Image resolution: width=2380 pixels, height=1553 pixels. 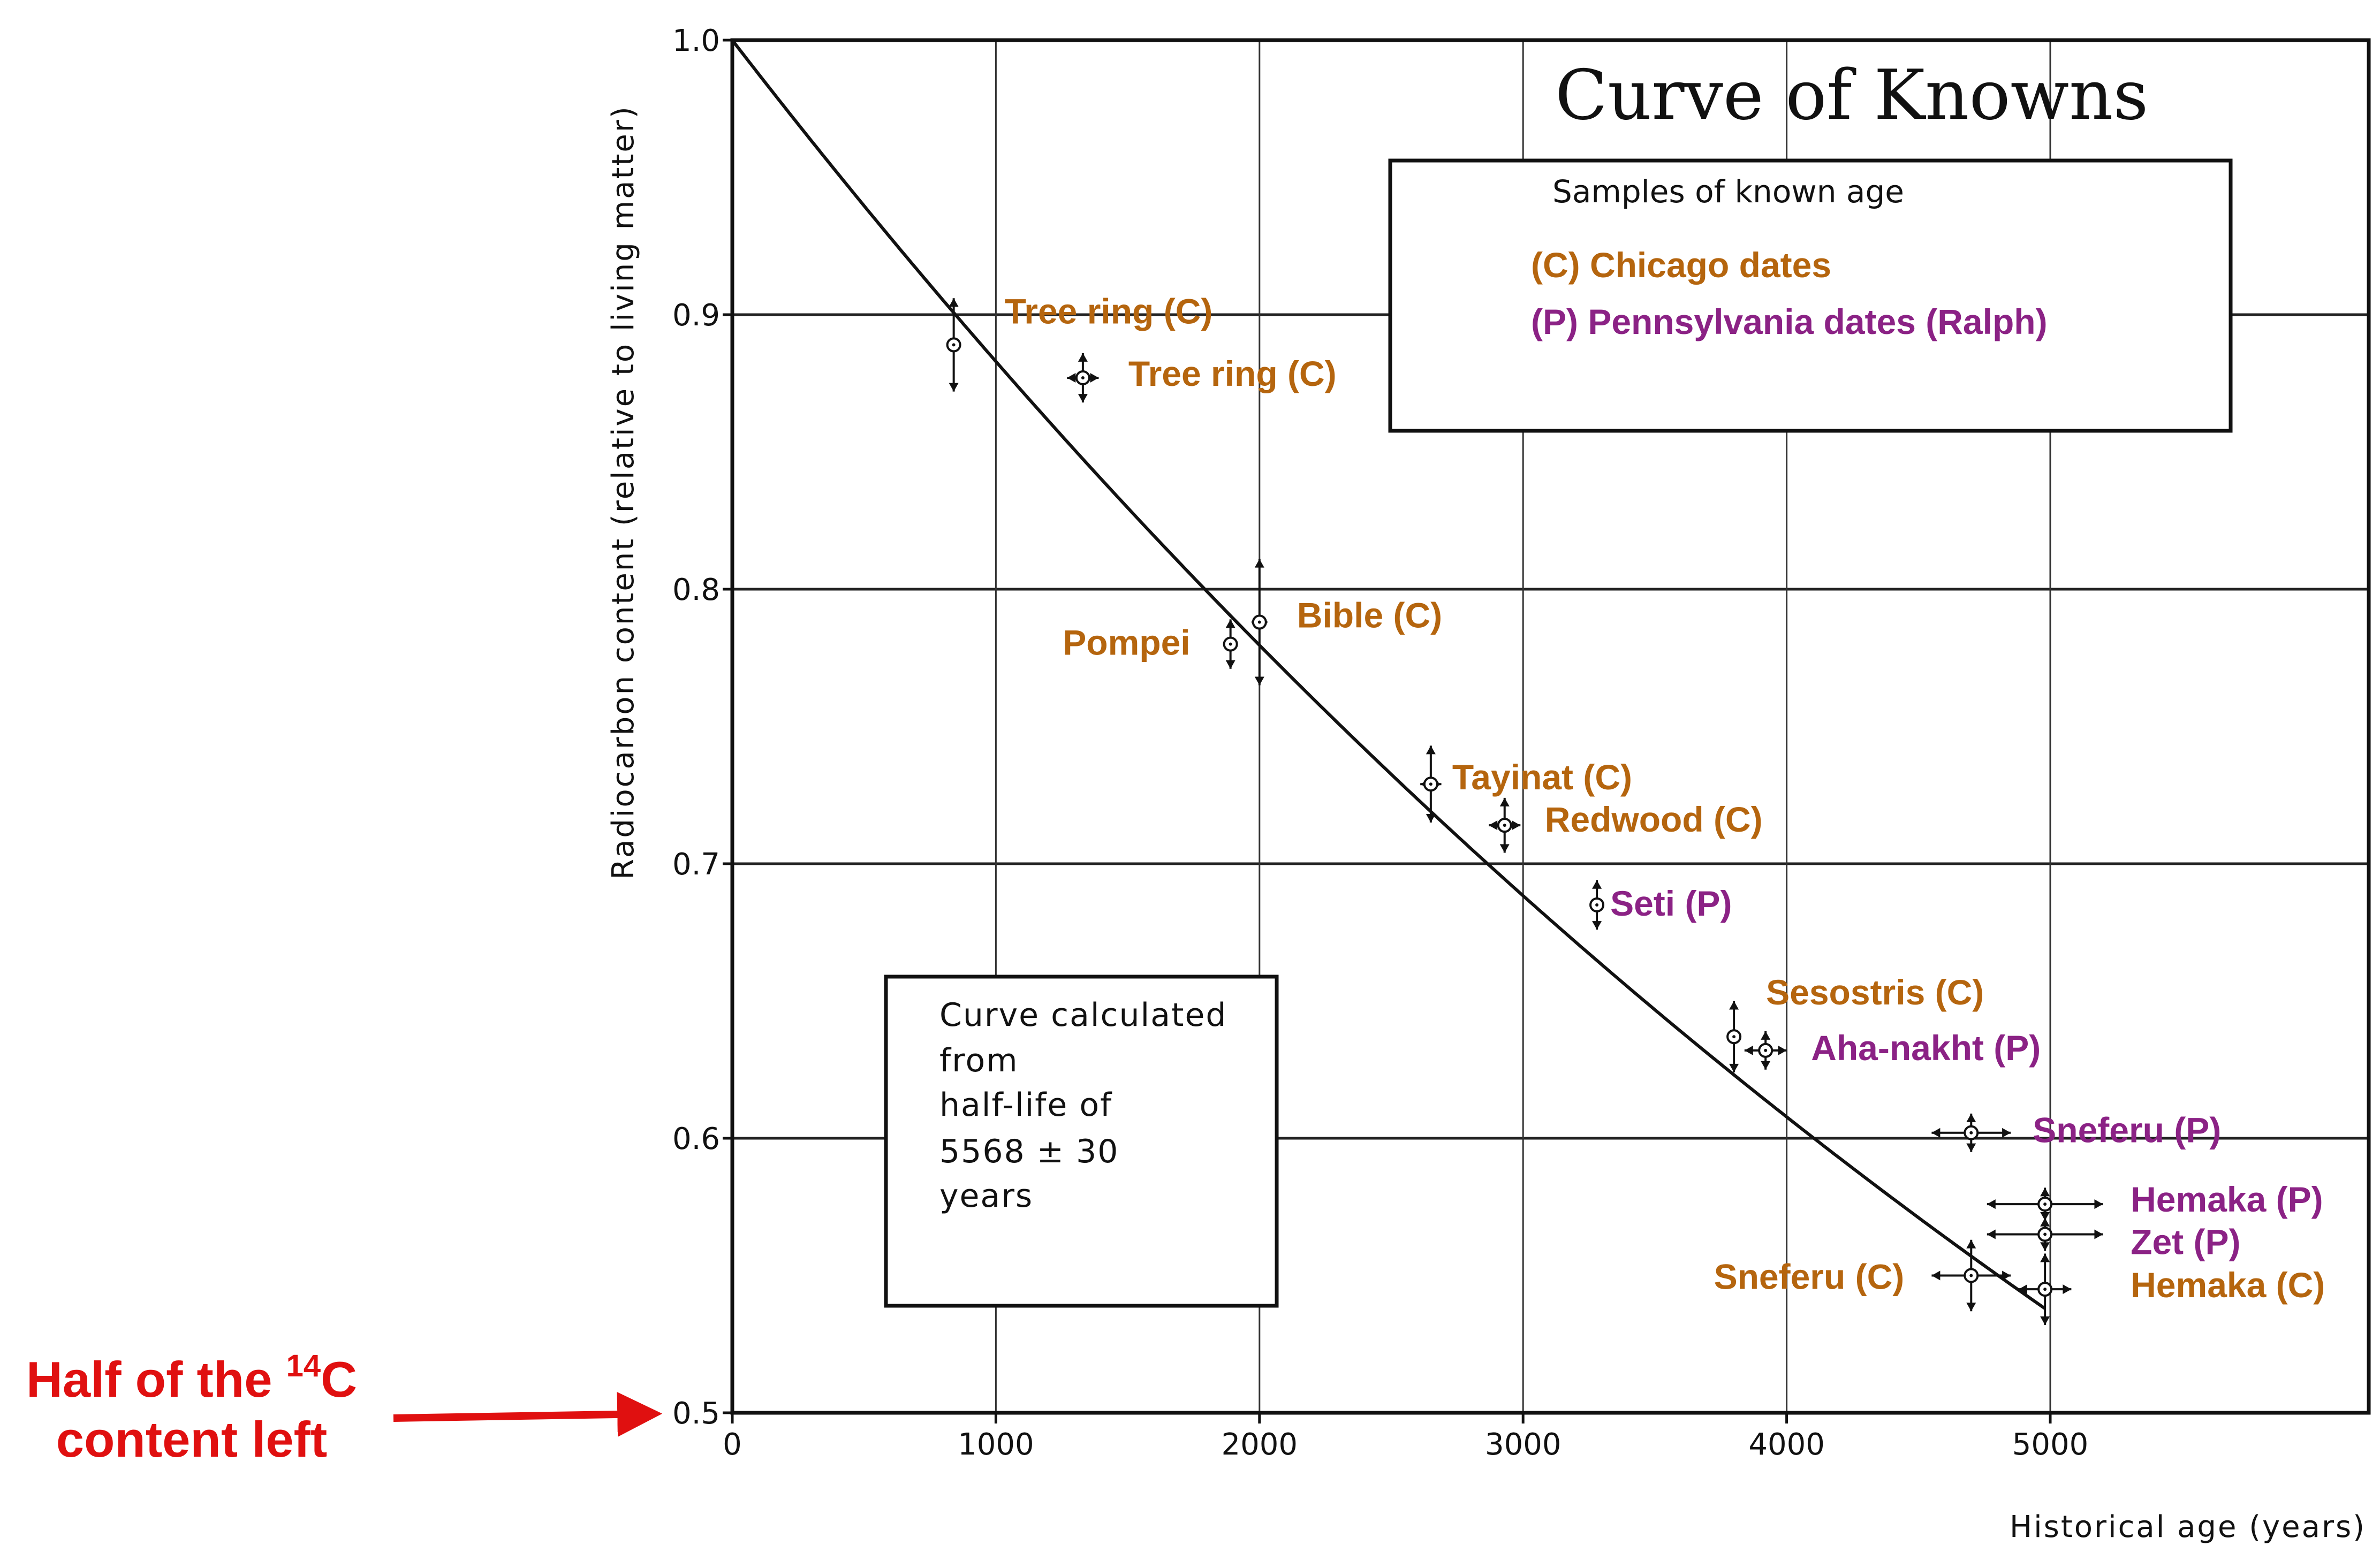 I want to click on point-label-11: Zet (P), so click(x=2185, y=1242).